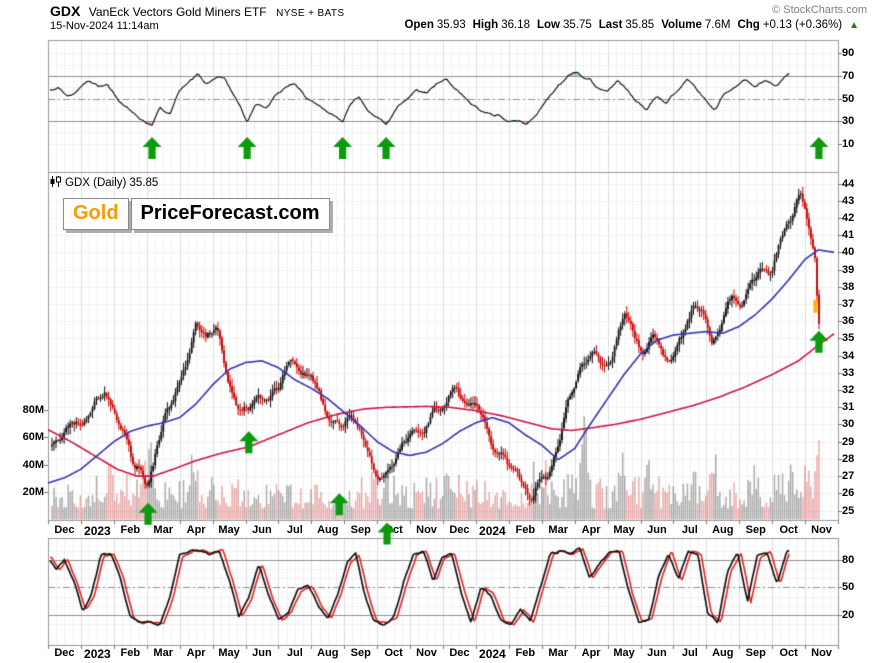 Image resolution: width=875 pixels, height=663 pixels. Describe the element at coordinates (112, 183) in the screenshot. I see `main-chart-label-text: GDX (Daily) 35.85` at that location.